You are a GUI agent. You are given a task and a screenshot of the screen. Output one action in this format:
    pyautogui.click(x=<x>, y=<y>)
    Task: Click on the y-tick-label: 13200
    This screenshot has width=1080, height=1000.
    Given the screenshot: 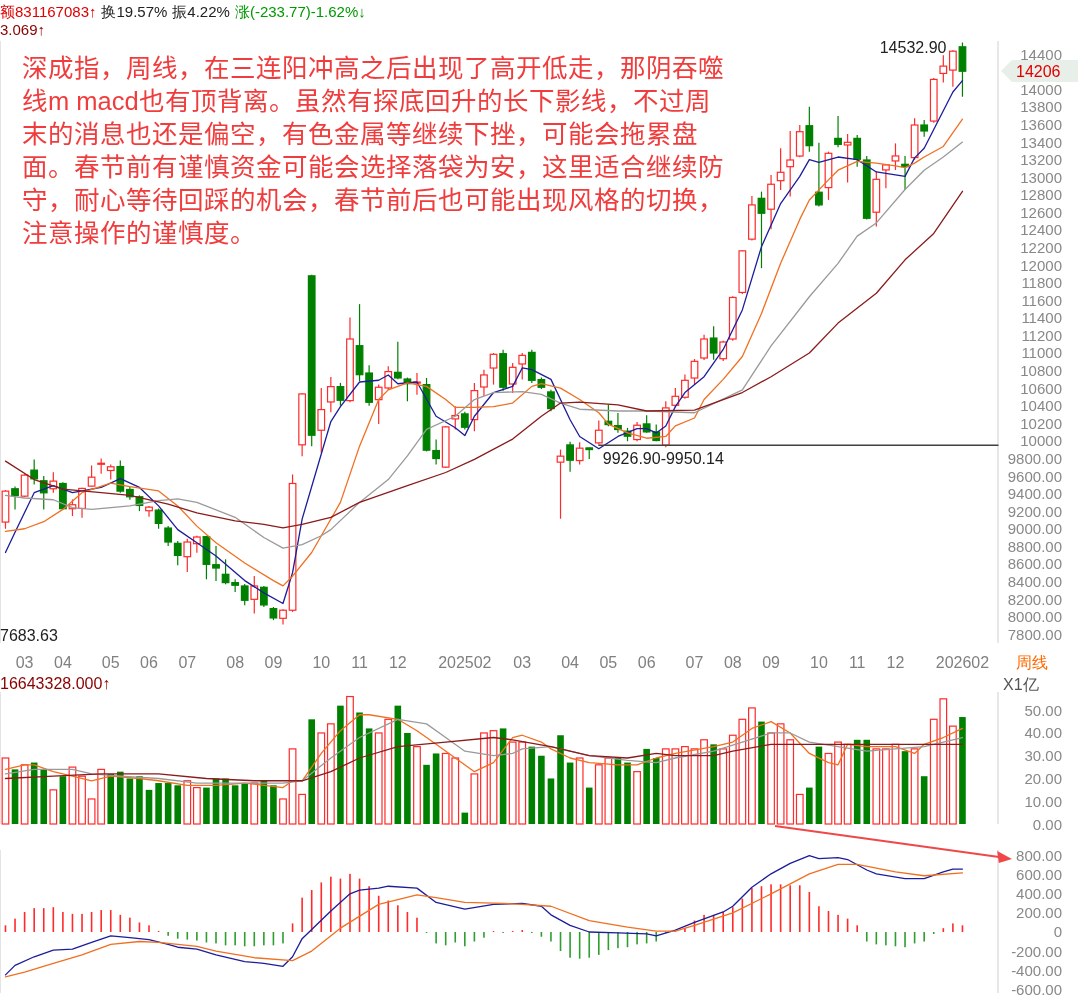 What is the action you would take?
    pyautogui.click(x=1041, y=160)
    